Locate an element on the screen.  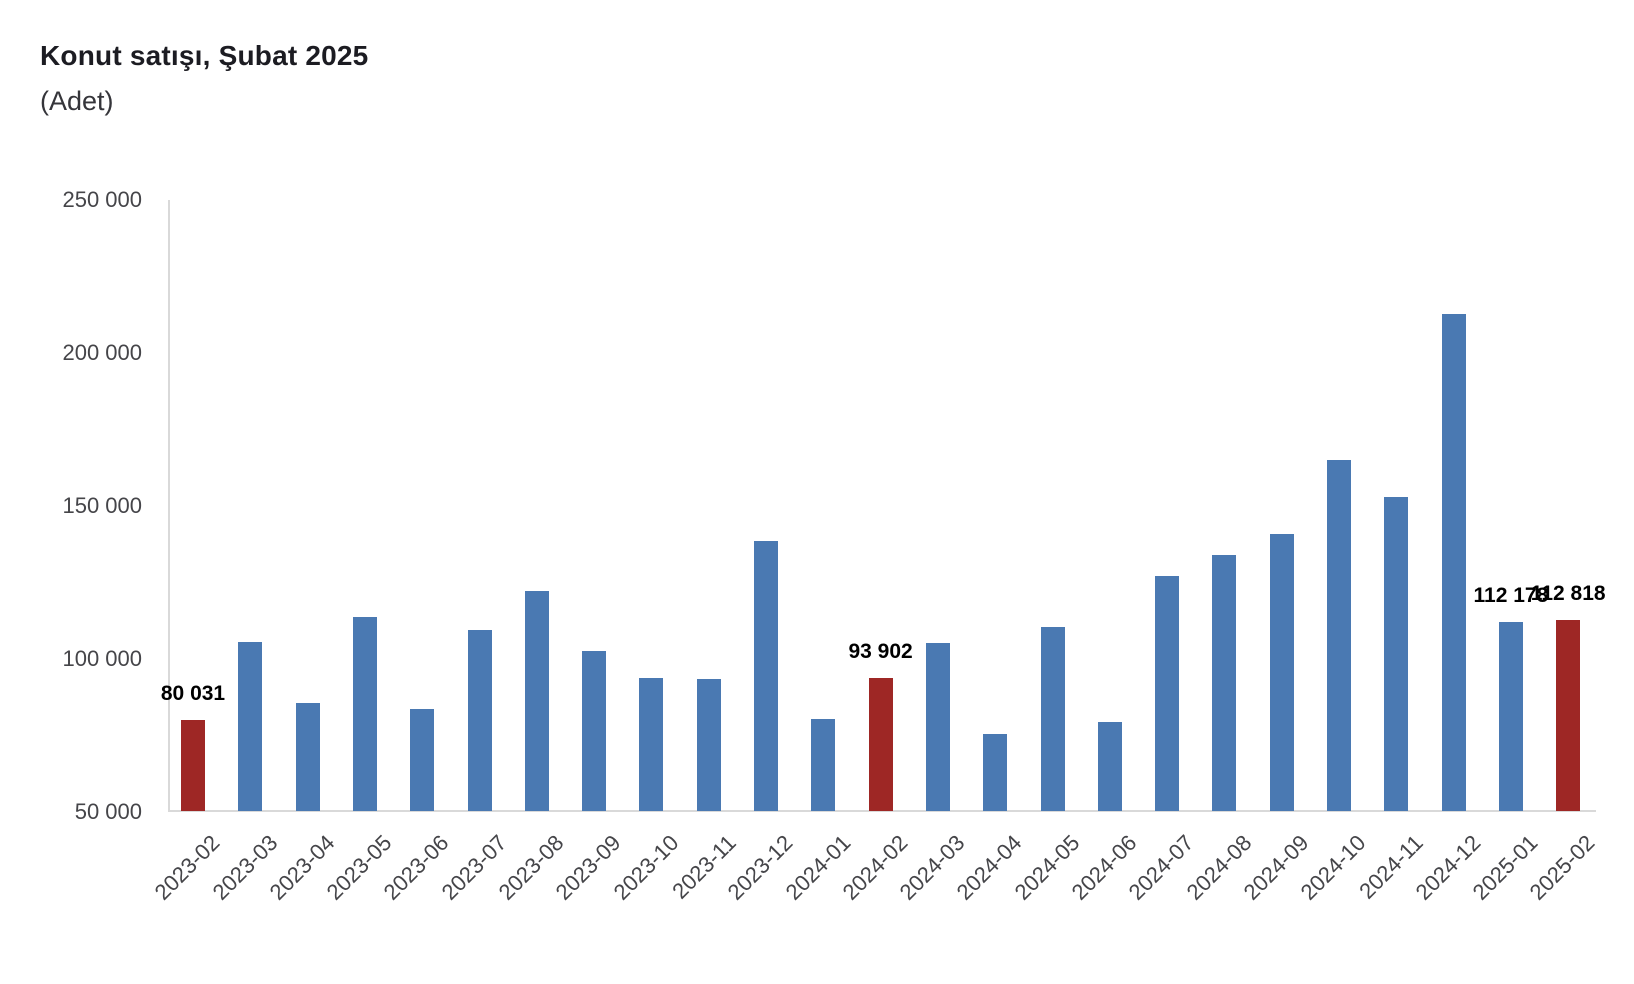
chart-title: Konut satışı, Şubat 2025 is located at coordinates (204, 55).